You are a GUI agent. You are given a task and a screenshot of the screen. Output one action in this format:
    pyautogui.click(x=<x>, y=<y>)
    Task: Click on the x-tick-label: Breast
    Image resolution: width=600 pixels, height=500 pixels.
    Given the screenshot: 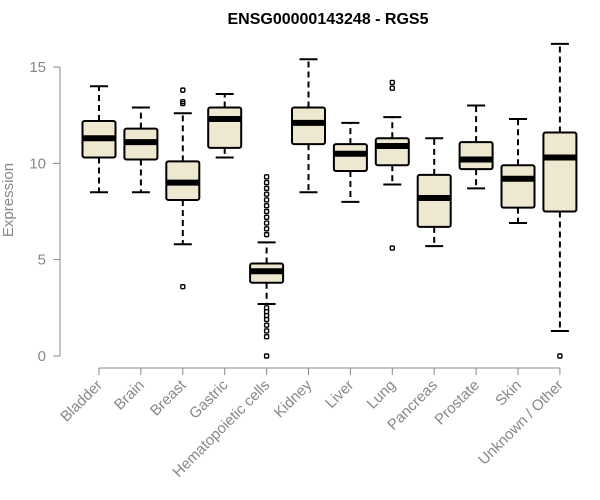 What is the action you would take?
    pyautogui.click(x=168, y=397)
    